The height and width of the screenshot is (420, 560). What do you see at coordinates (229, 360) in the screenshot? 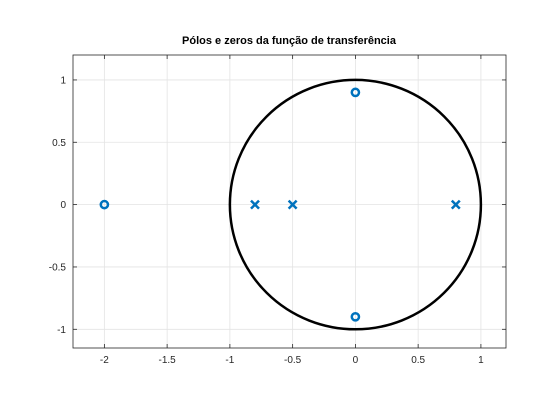
I see `x-tick-label: -1` at bounding box center [229, 360].